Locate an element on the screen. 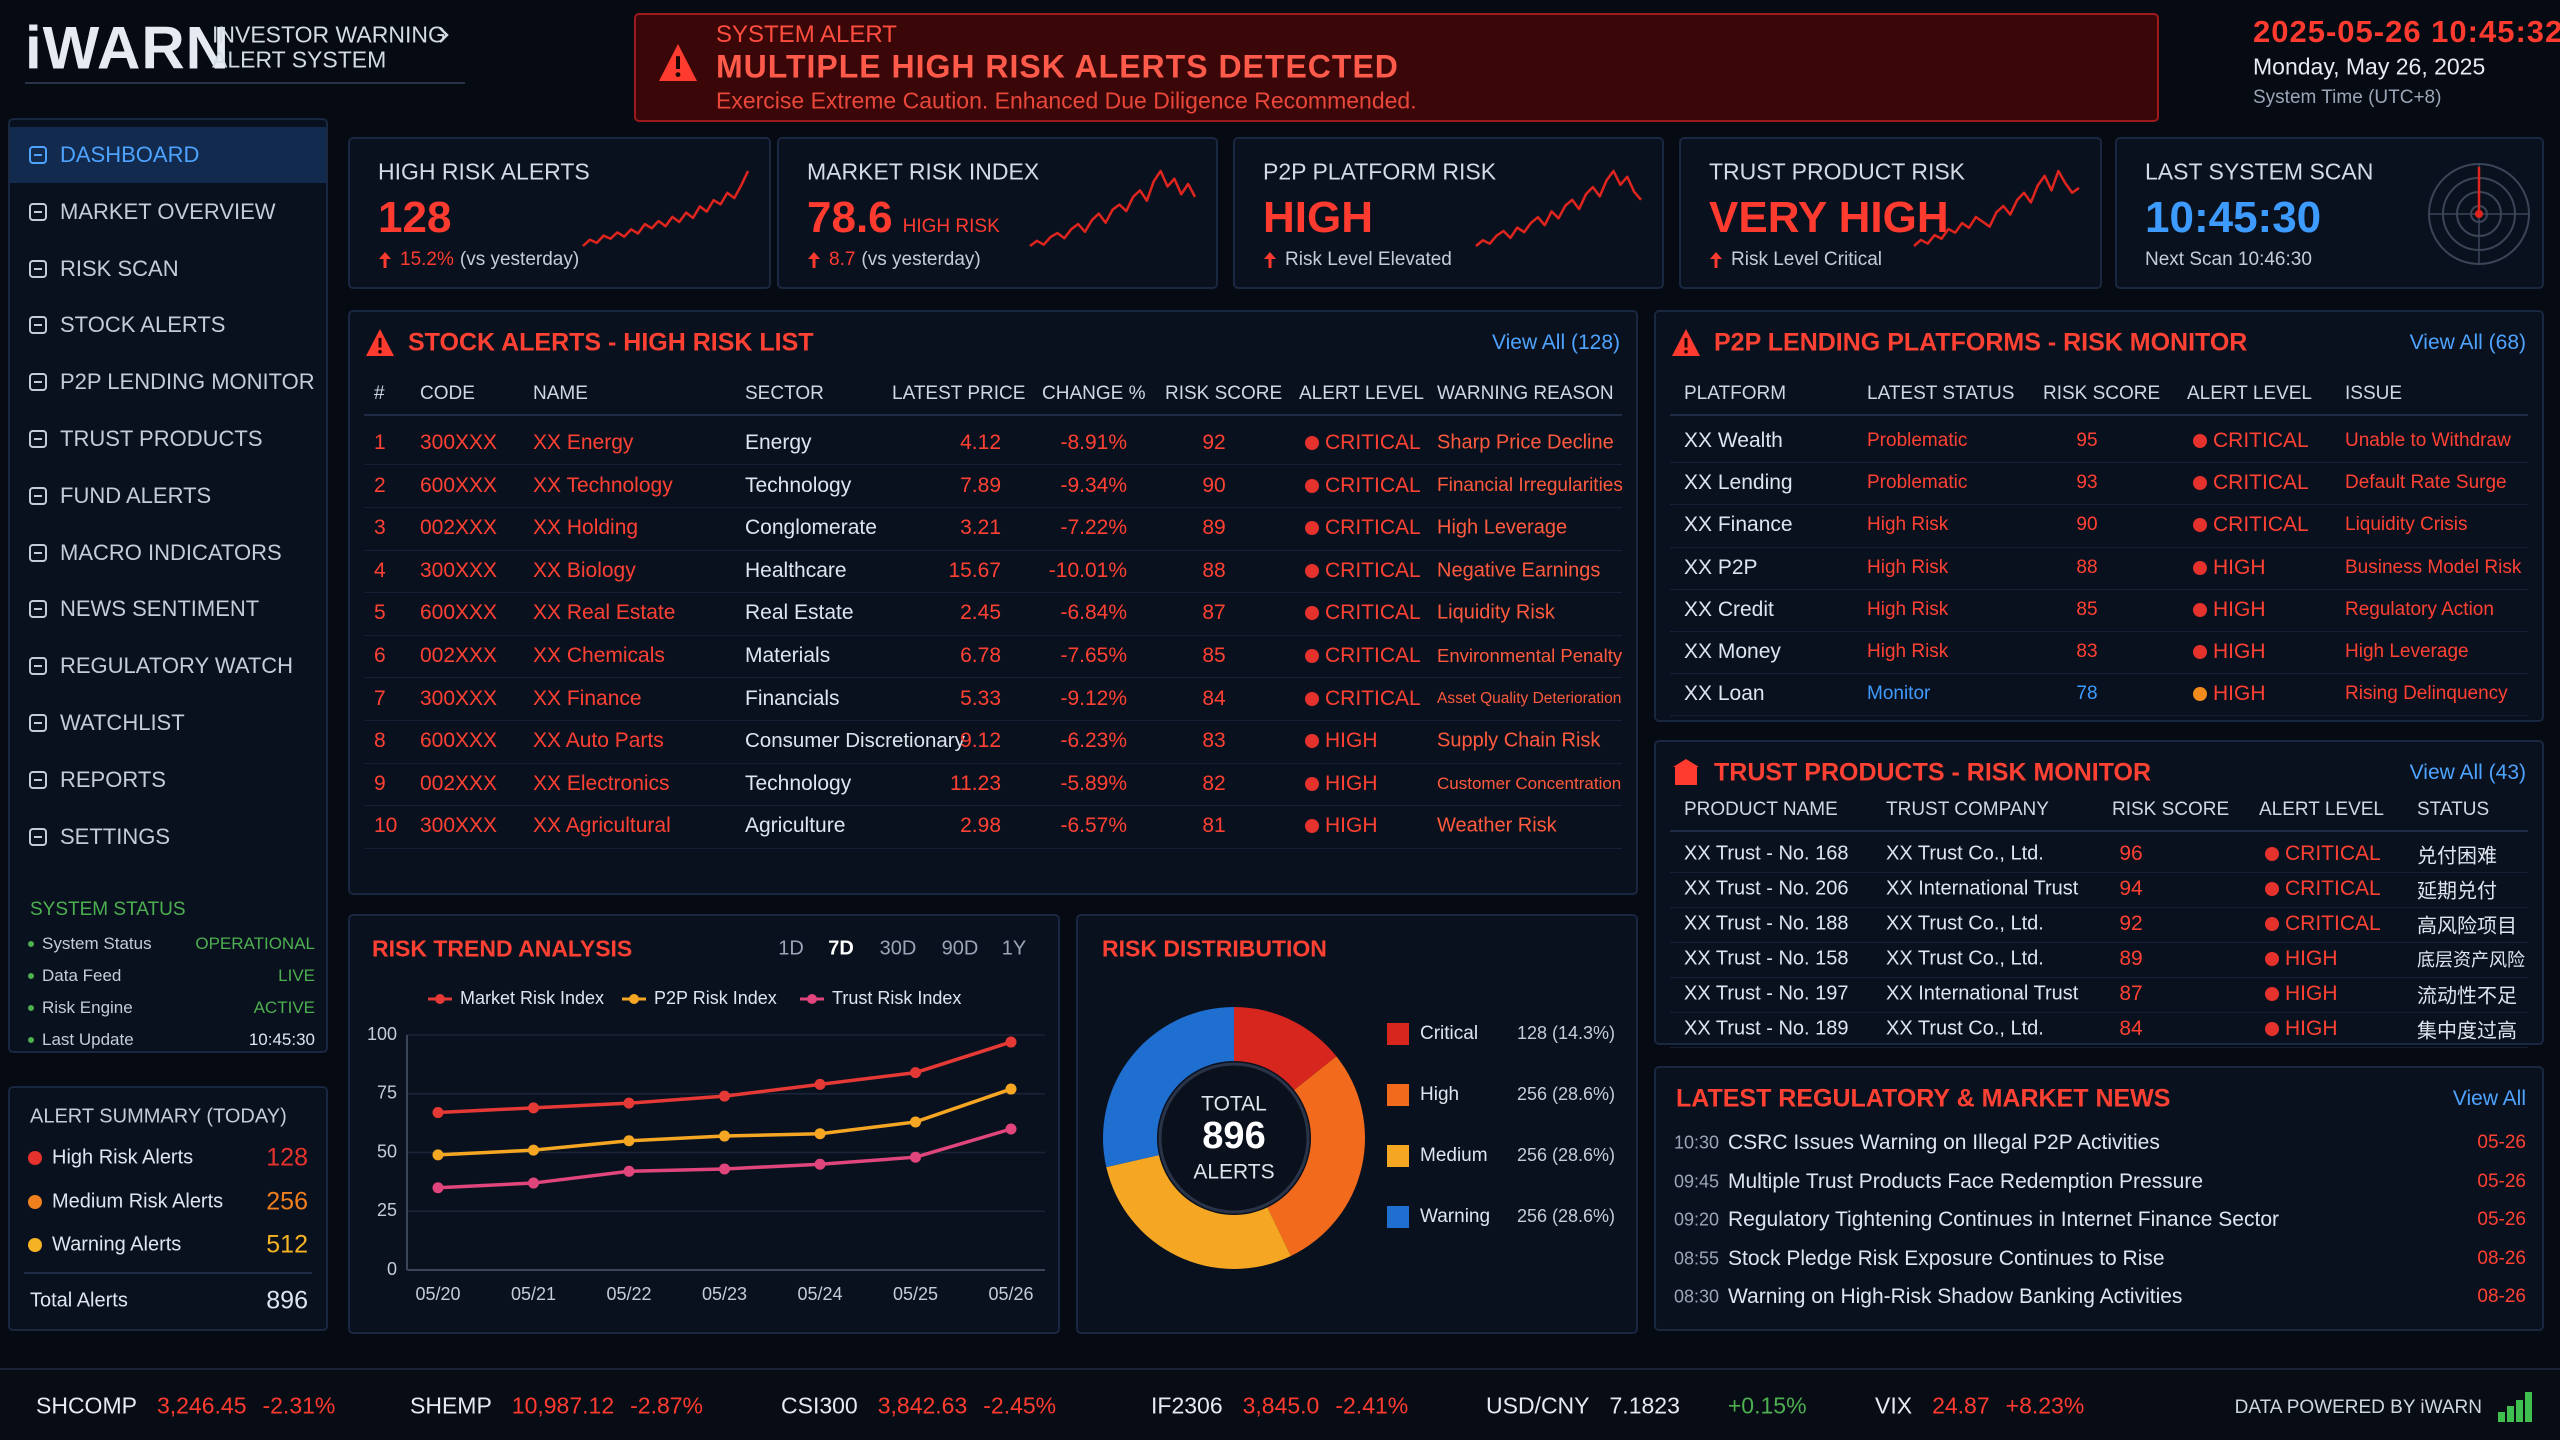 The height and width of the screenshot is (1440, 2560). nav-item: REGULATORY WATCH is located at coordinates (177, 666).